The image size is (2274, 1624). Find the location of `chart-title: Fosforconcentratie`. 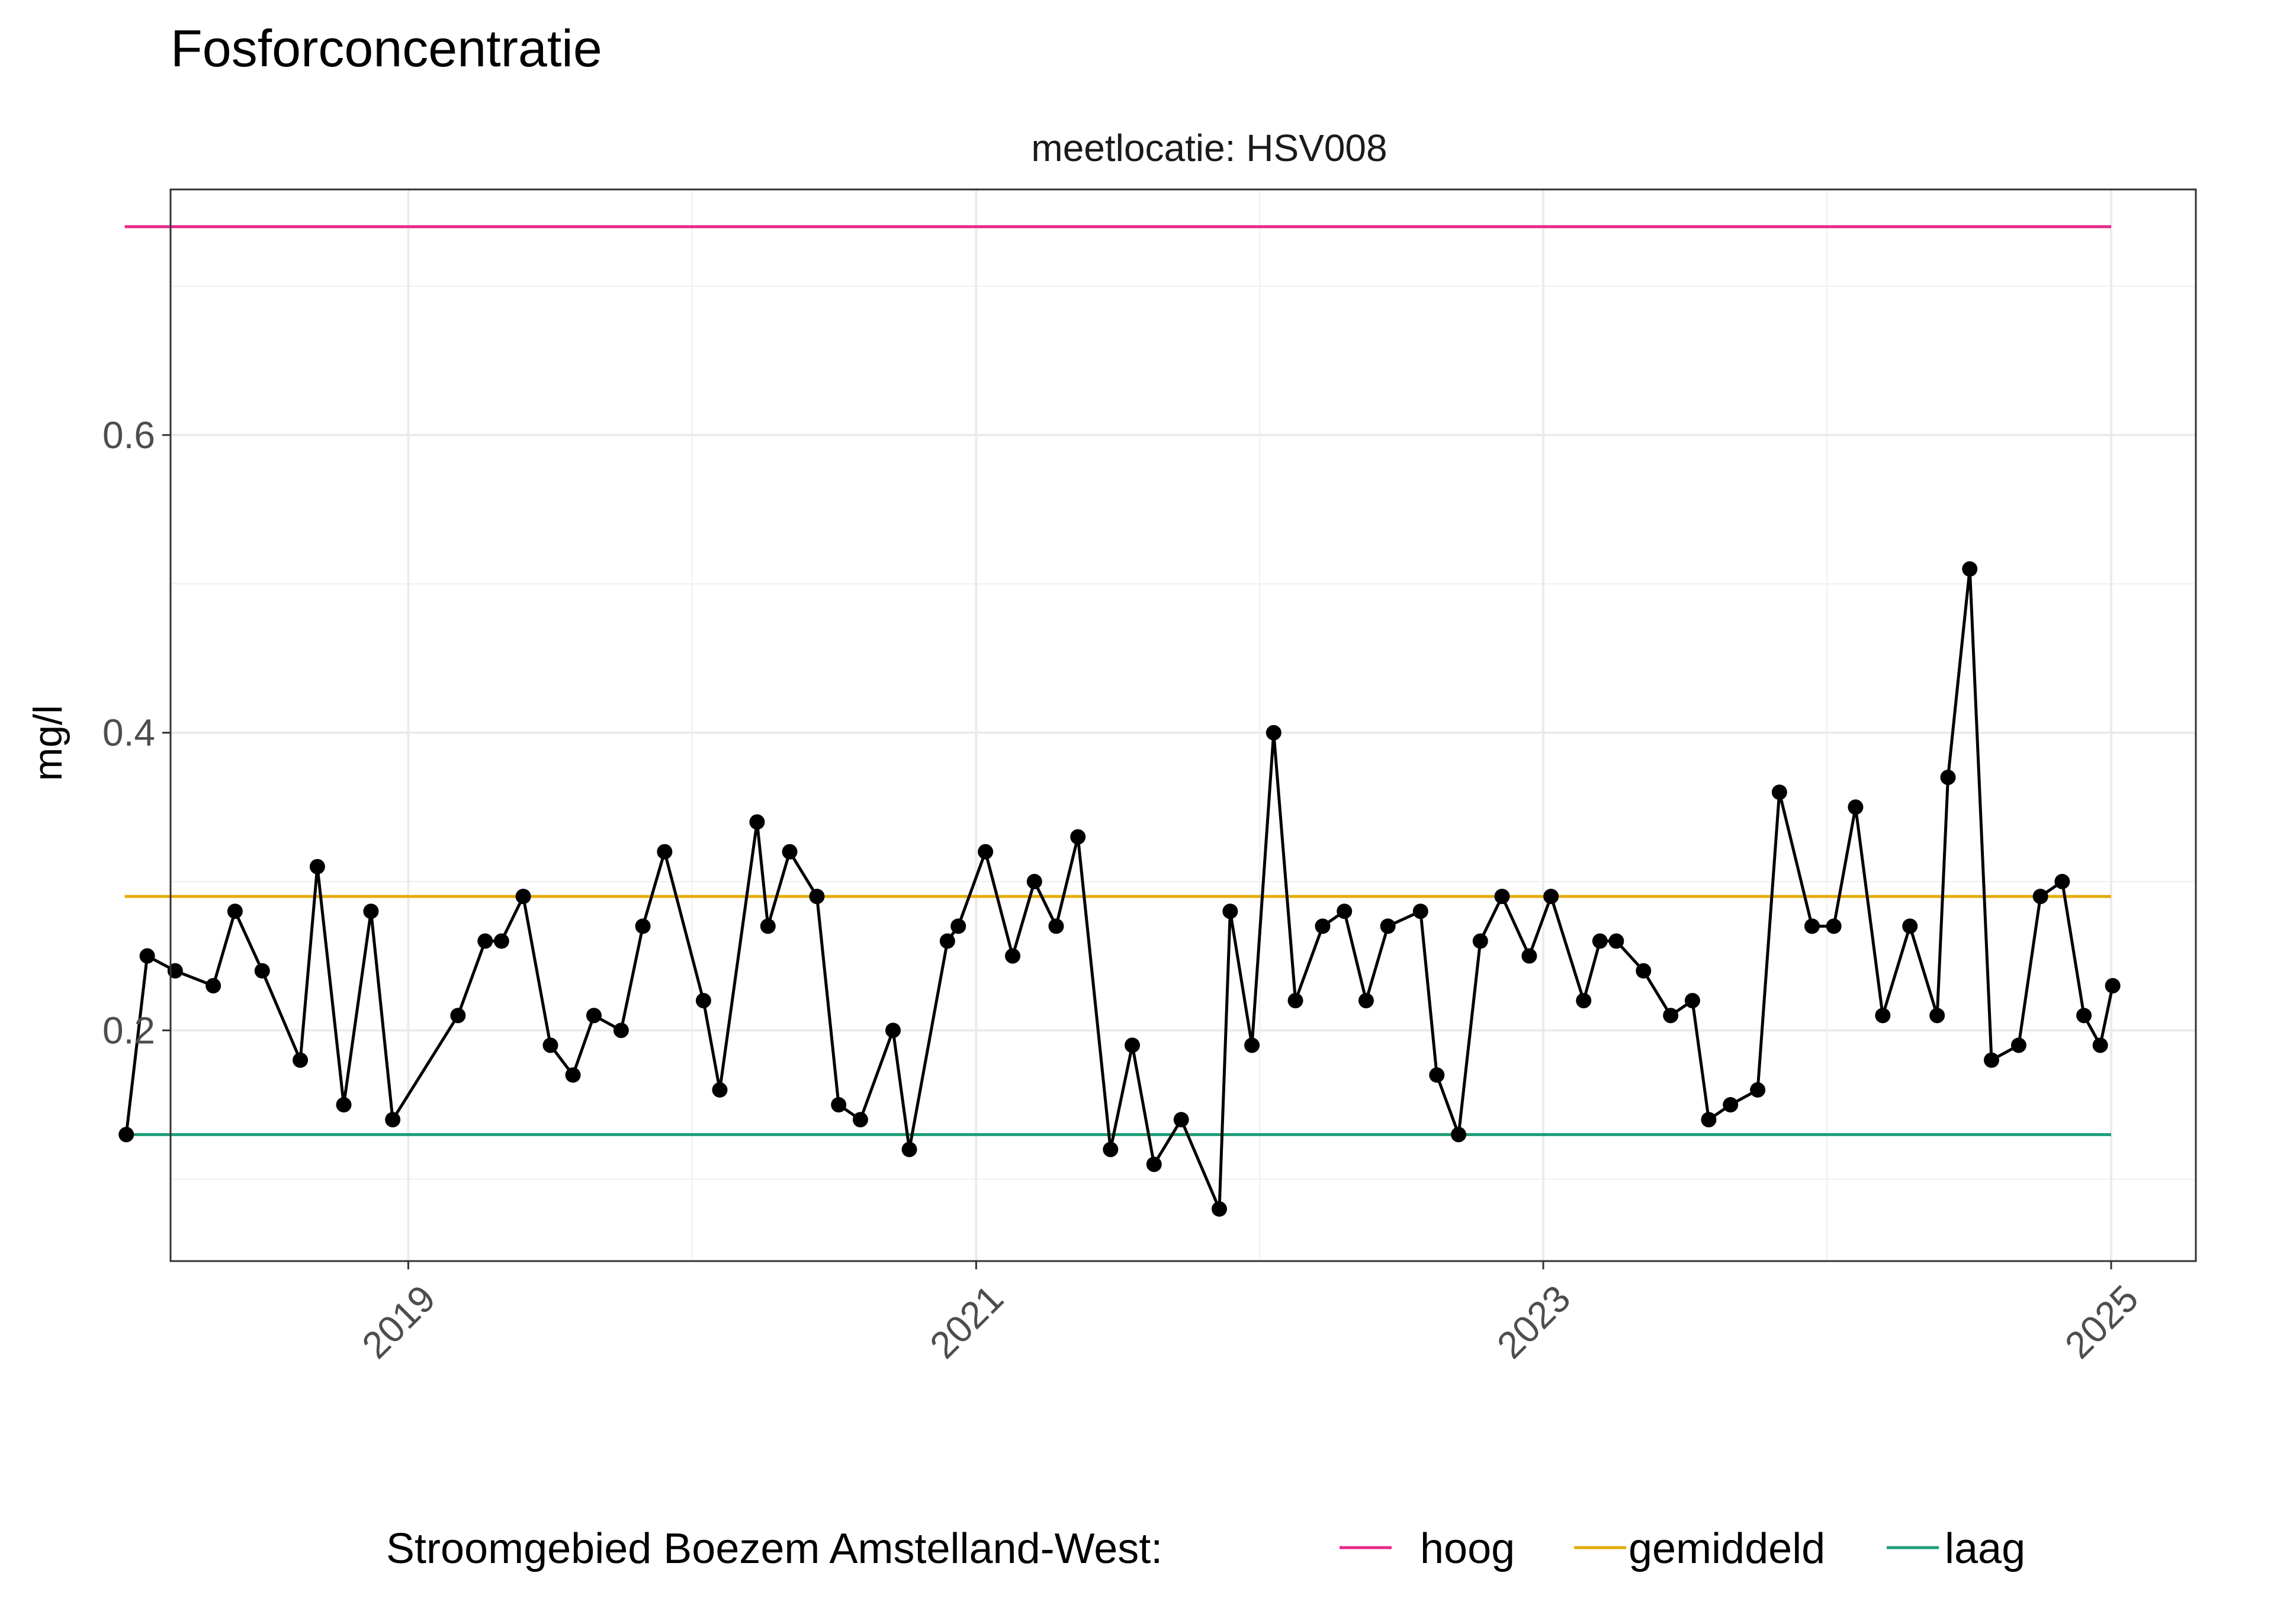

chart-title: Fosforconcentratie is located at coordinates (386, 48).